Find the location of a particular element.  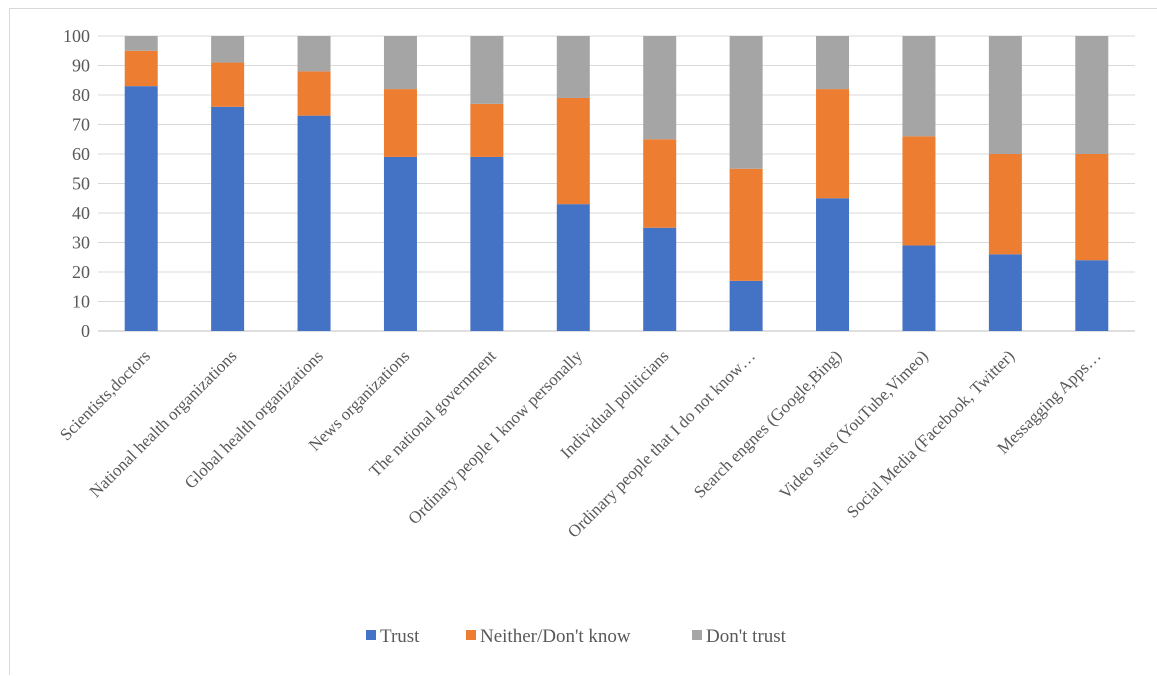

y-tick-label: 40 is located at coordinates (81, 213).